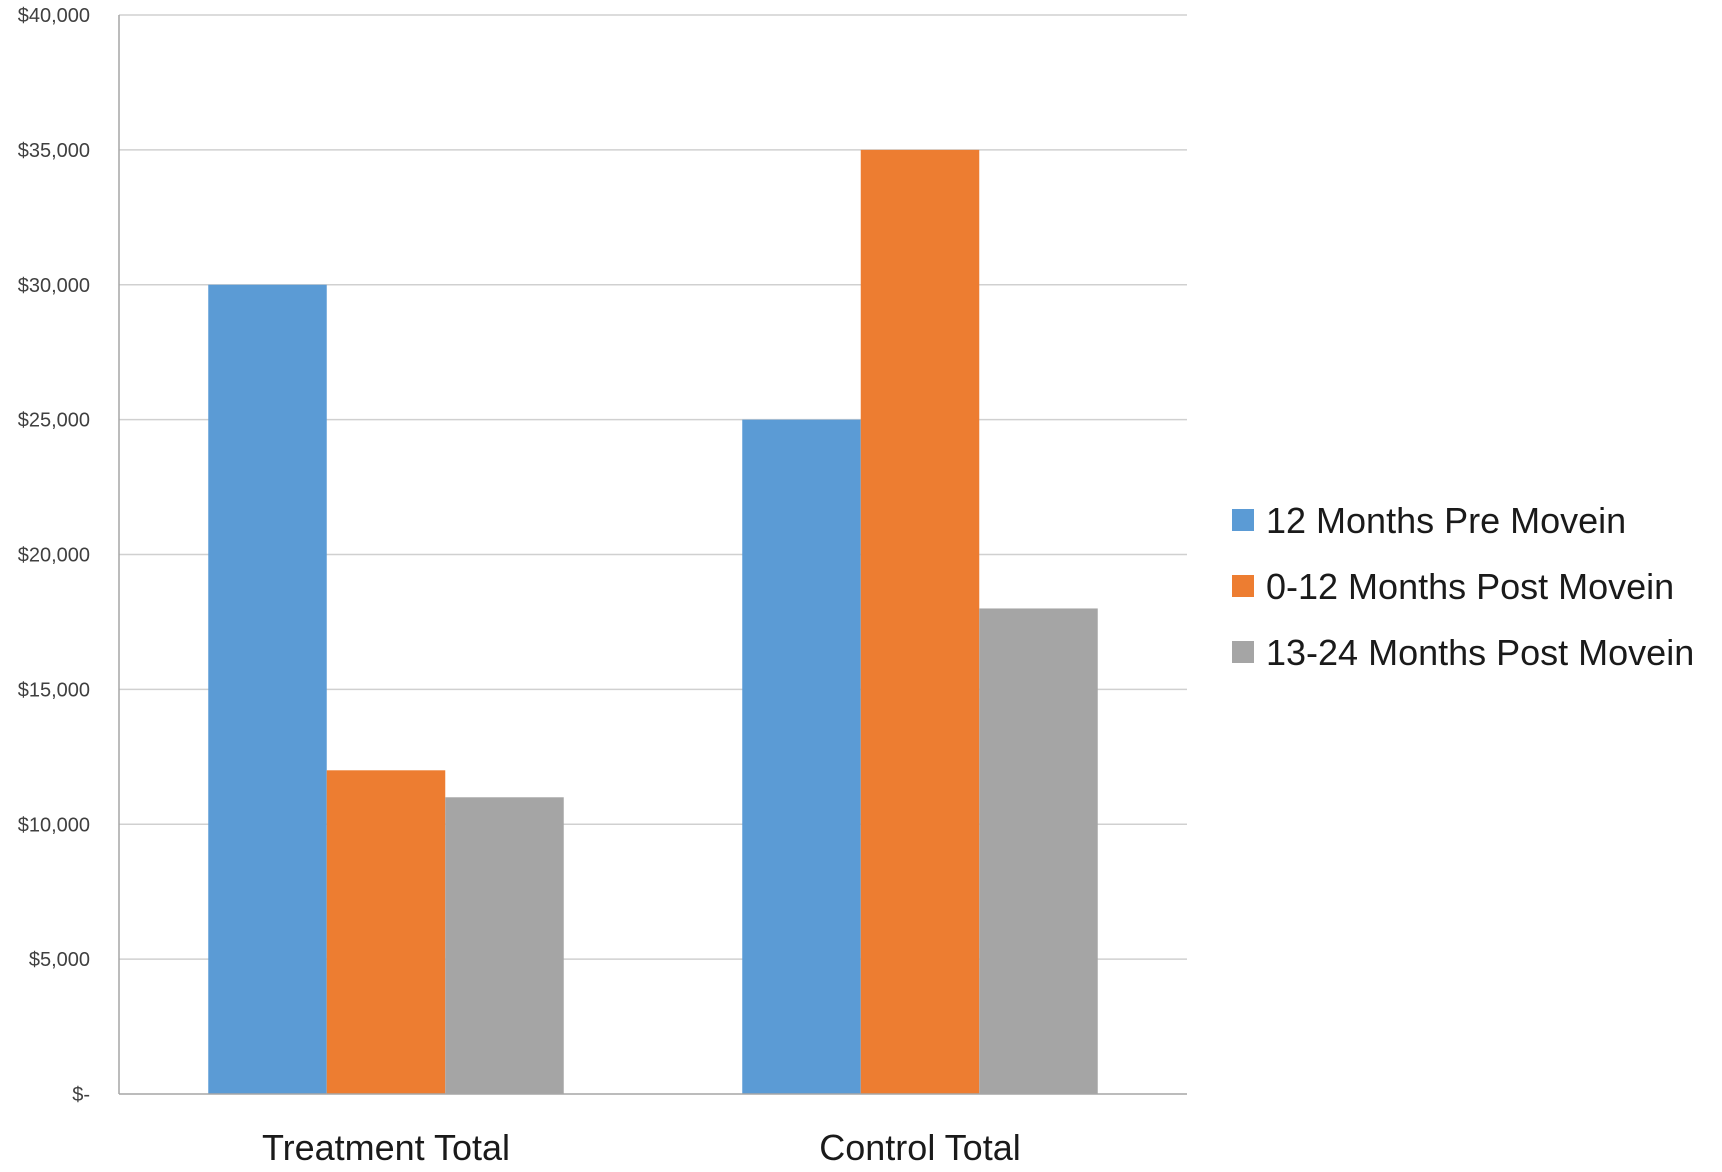 The image size is (1722, 1172). I want to click on y-tick-label: $10,000, so click(54, 825).